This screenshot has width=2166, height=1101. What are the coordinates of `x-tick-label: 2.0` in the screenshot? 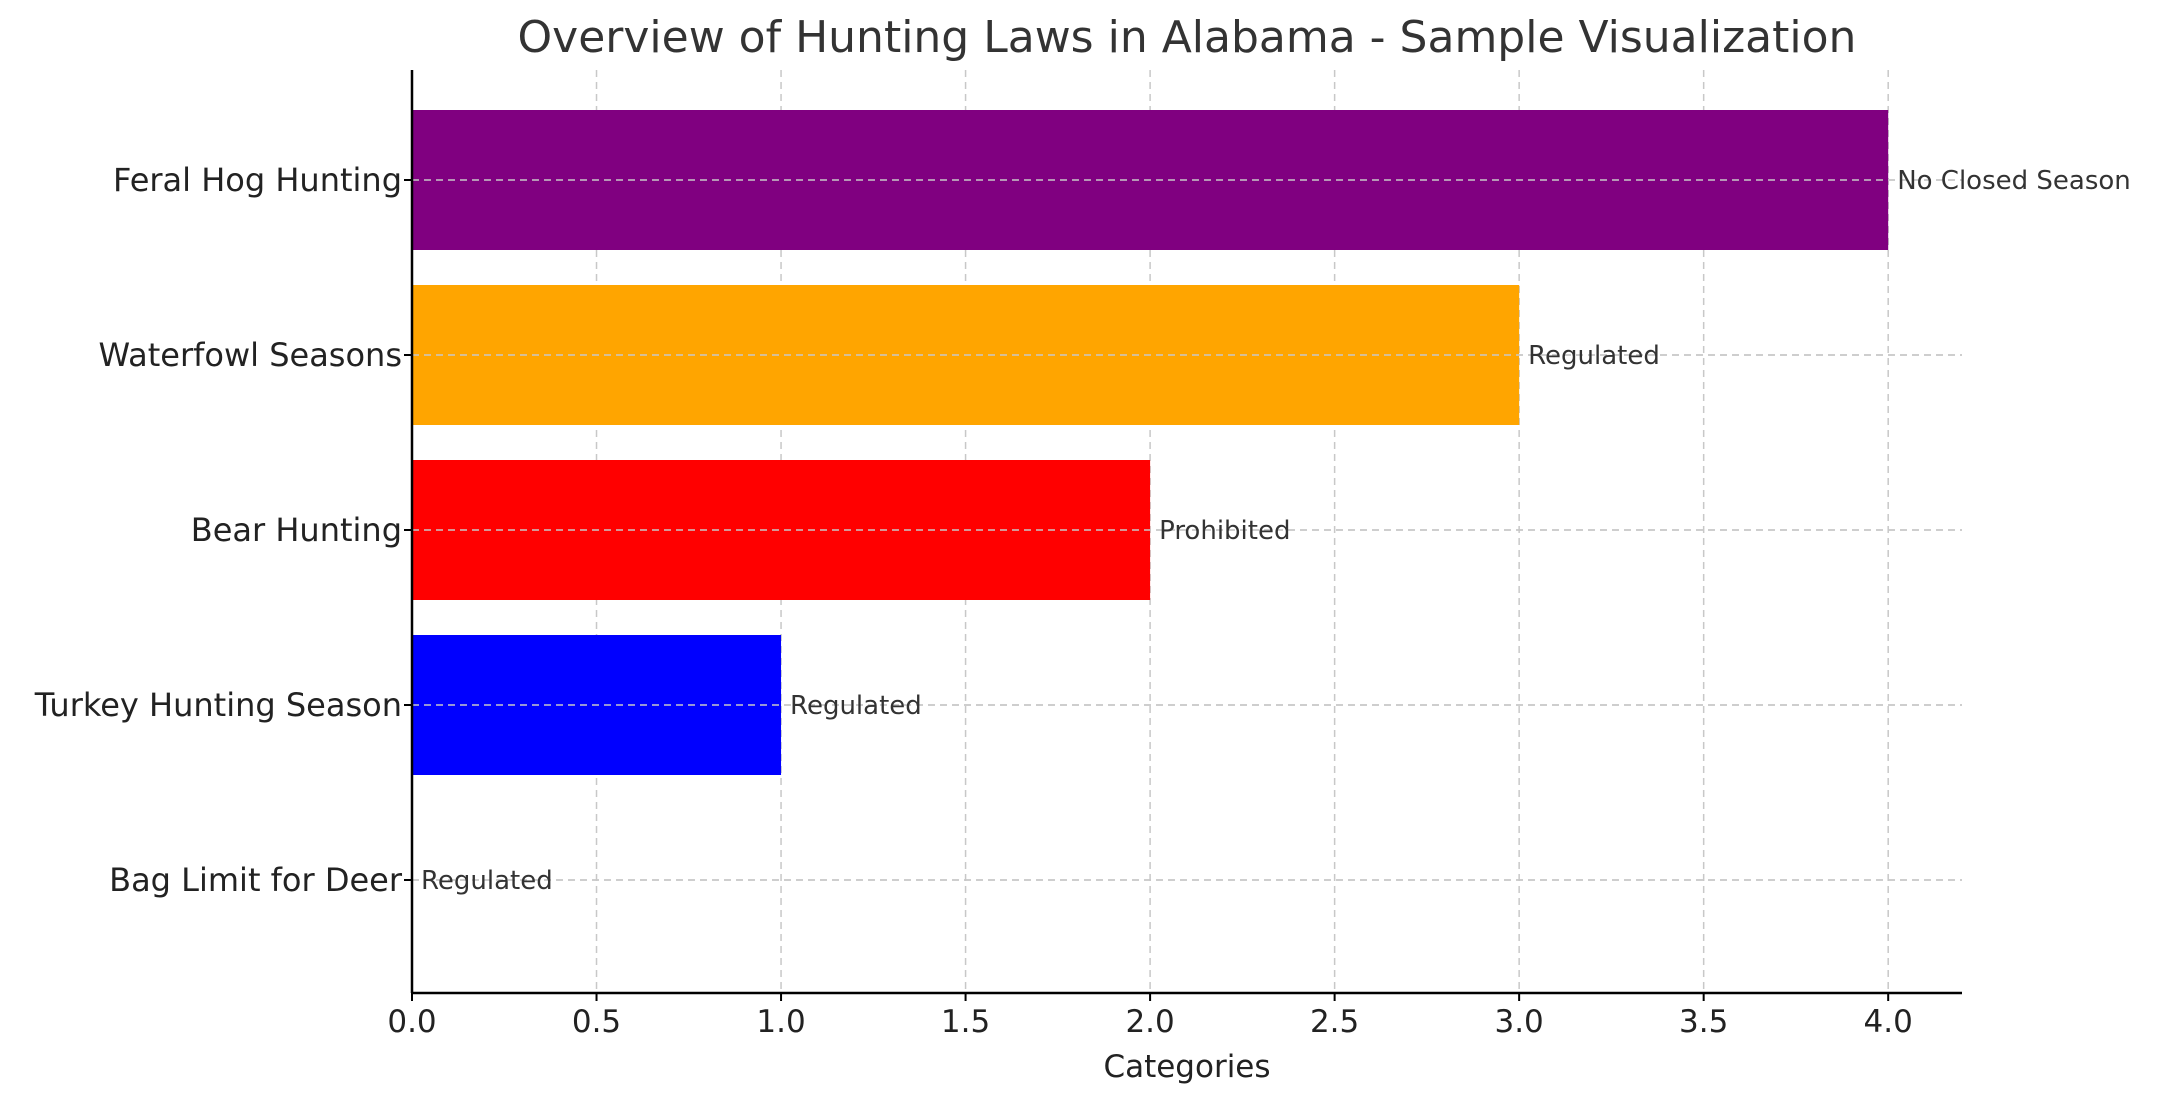 It's located at (1149, 1022).